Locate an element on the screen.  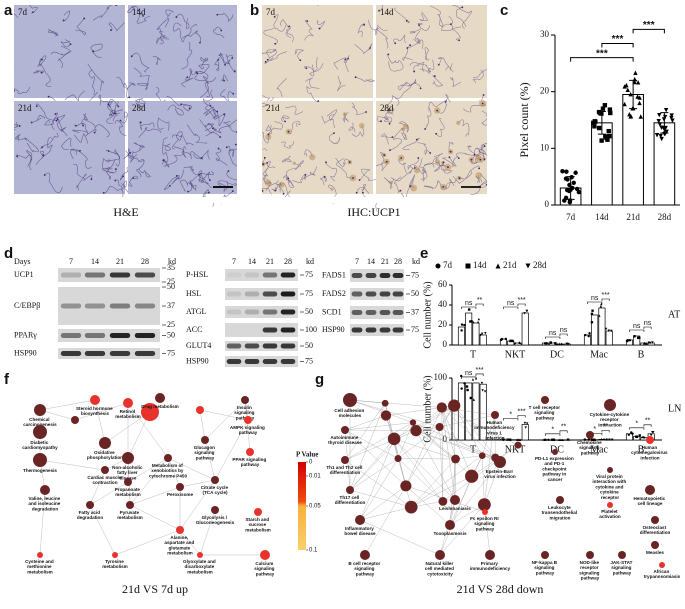
node-label: NF-kappa B signaling pathway is located at coordinates (545, 567).